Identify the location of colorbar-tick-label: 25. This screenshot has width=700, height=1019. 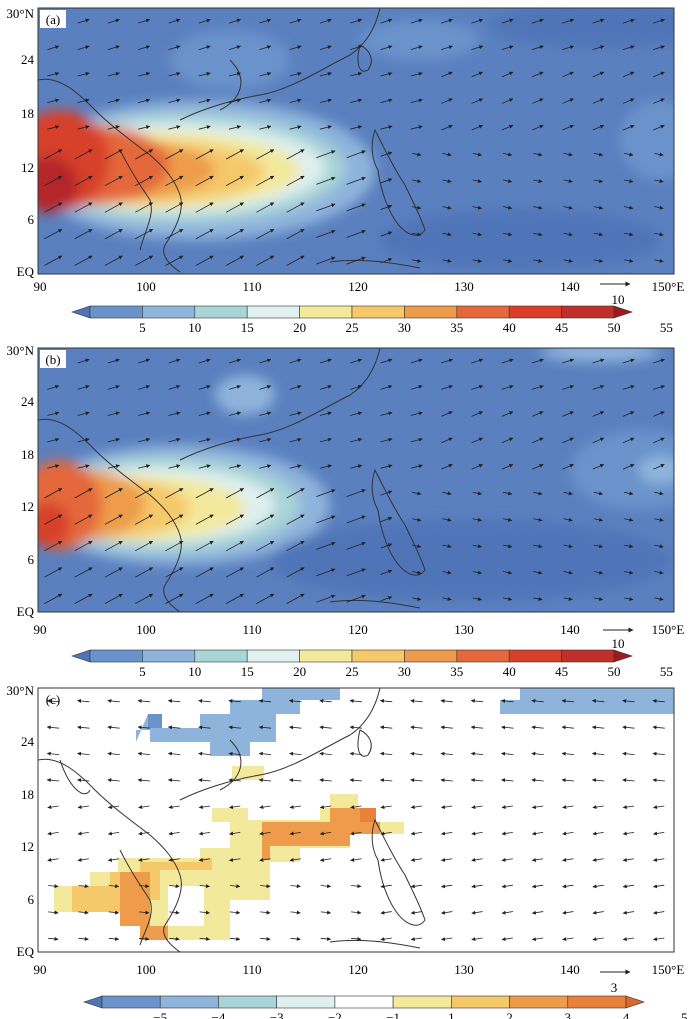
(352, 327).